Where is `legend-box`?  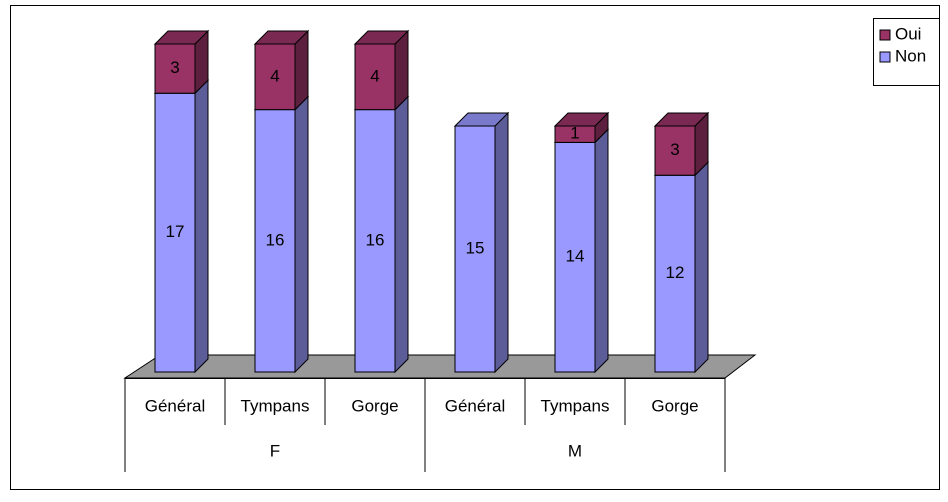
legend-box is located at coordinates (906, 52).